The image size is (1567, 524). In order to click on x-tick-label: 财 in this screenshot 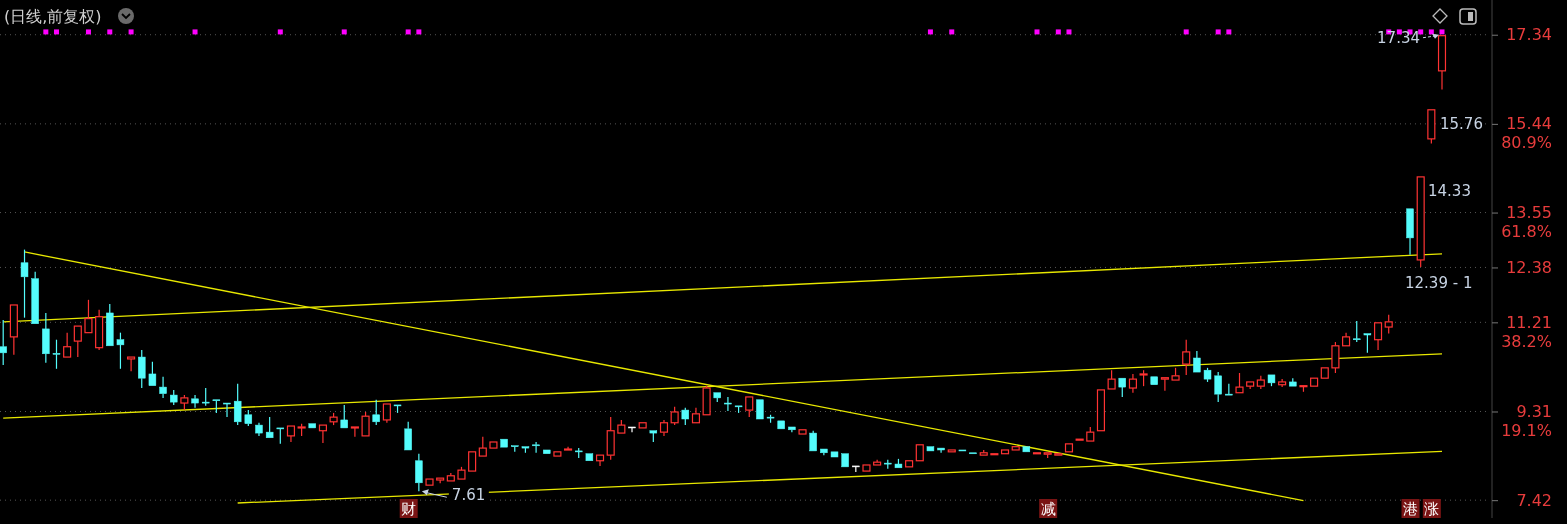, I will do `click(409, 509)`.